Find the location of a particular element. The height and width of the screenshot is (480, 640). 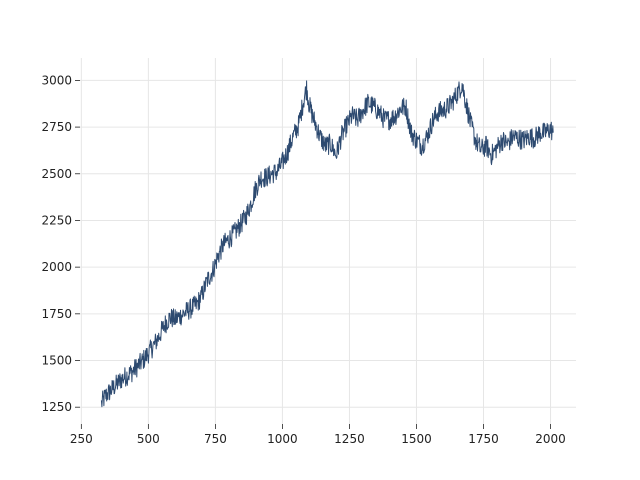

x-tick-label: 1250 is located at coordinates (349, 439).